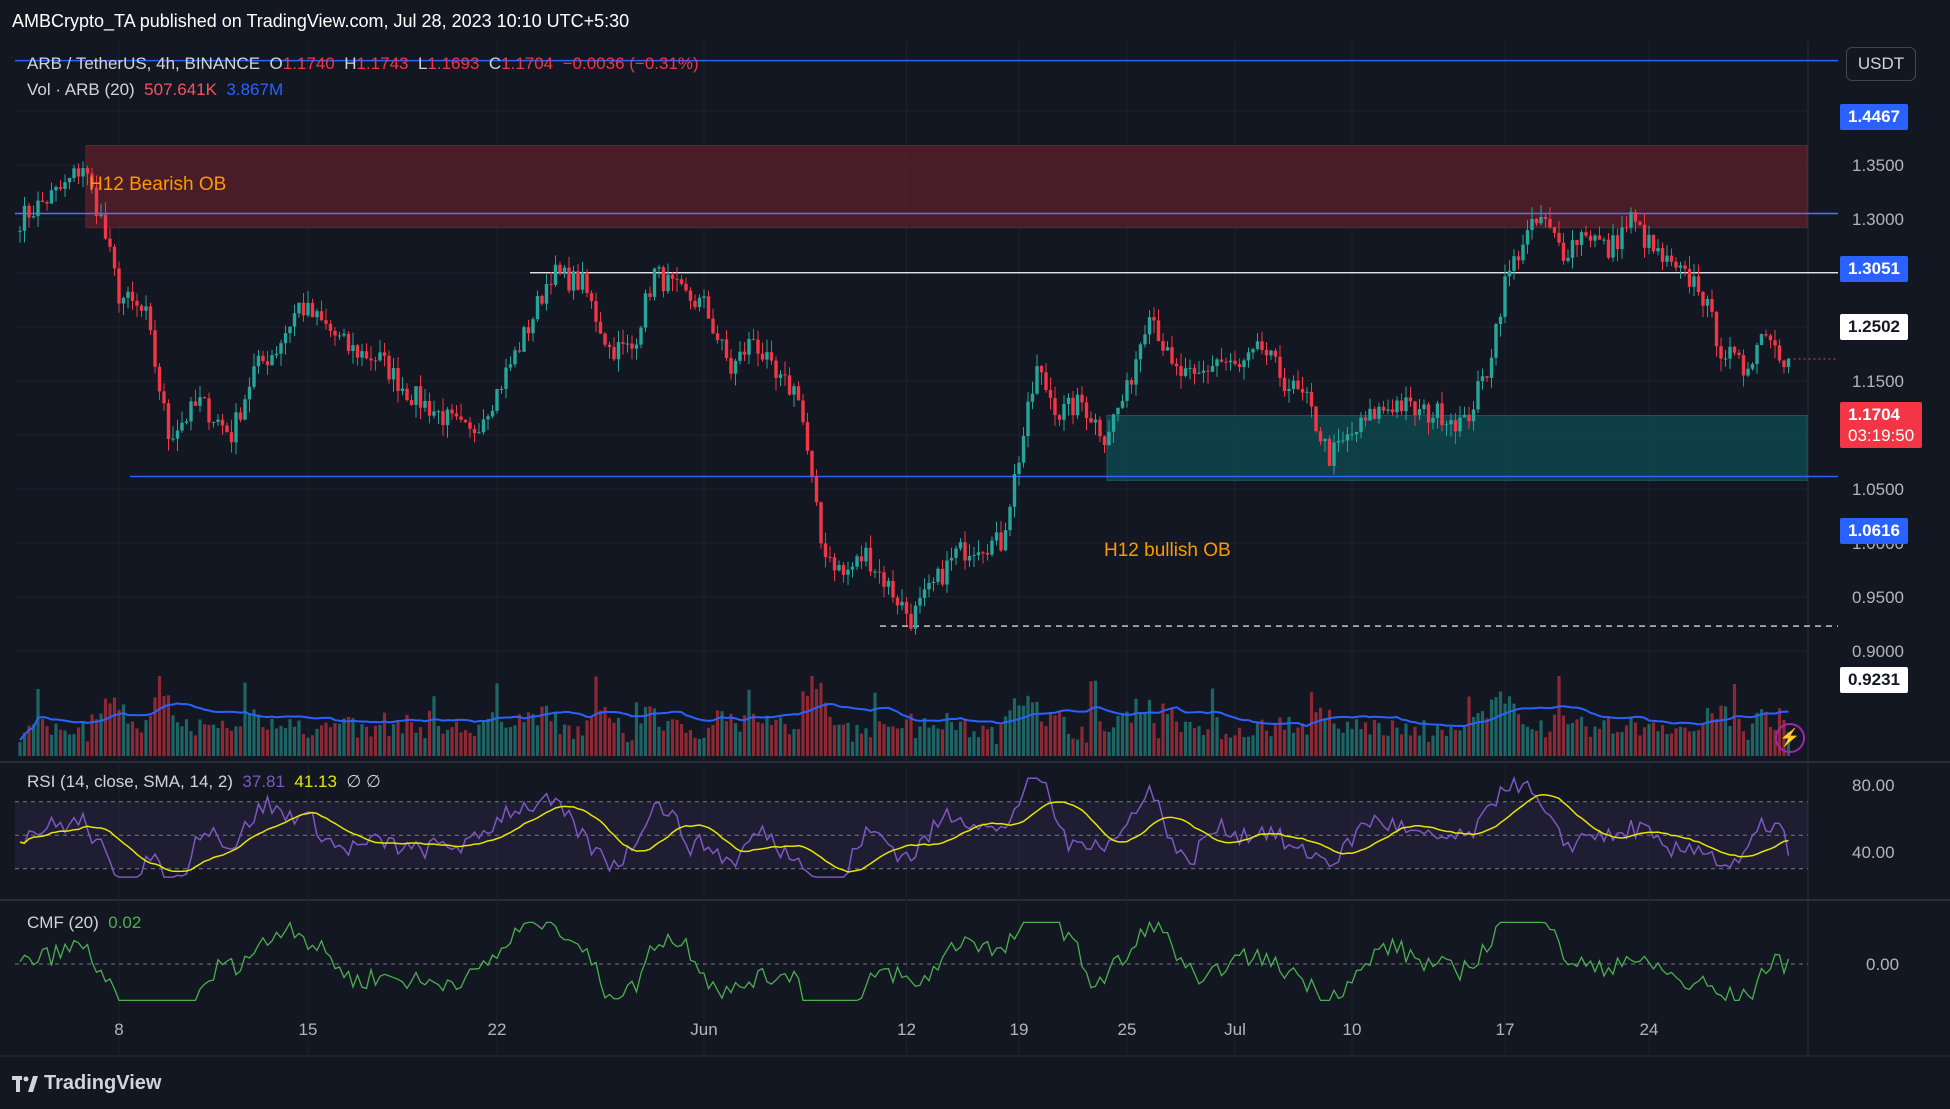 The width and height of the screenshot is (1950, 1109). Describe the element at coordinates (180, 89) in the screenshot. I see `volume-value: 507.641K` at that location.